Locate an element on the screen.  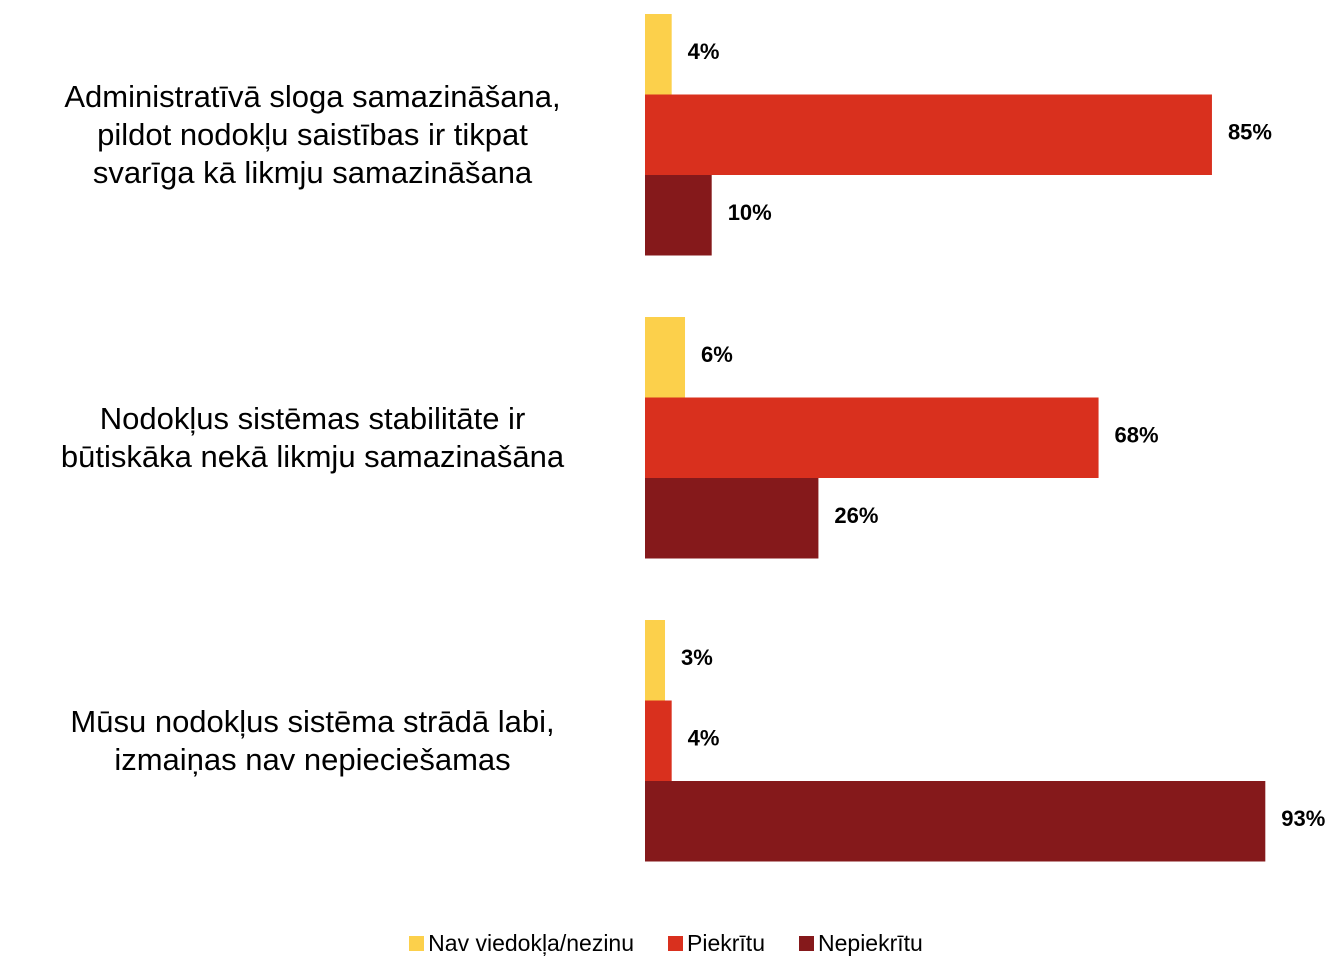
legend-item: Nepiekrītu is located at coordinates (861, 943).